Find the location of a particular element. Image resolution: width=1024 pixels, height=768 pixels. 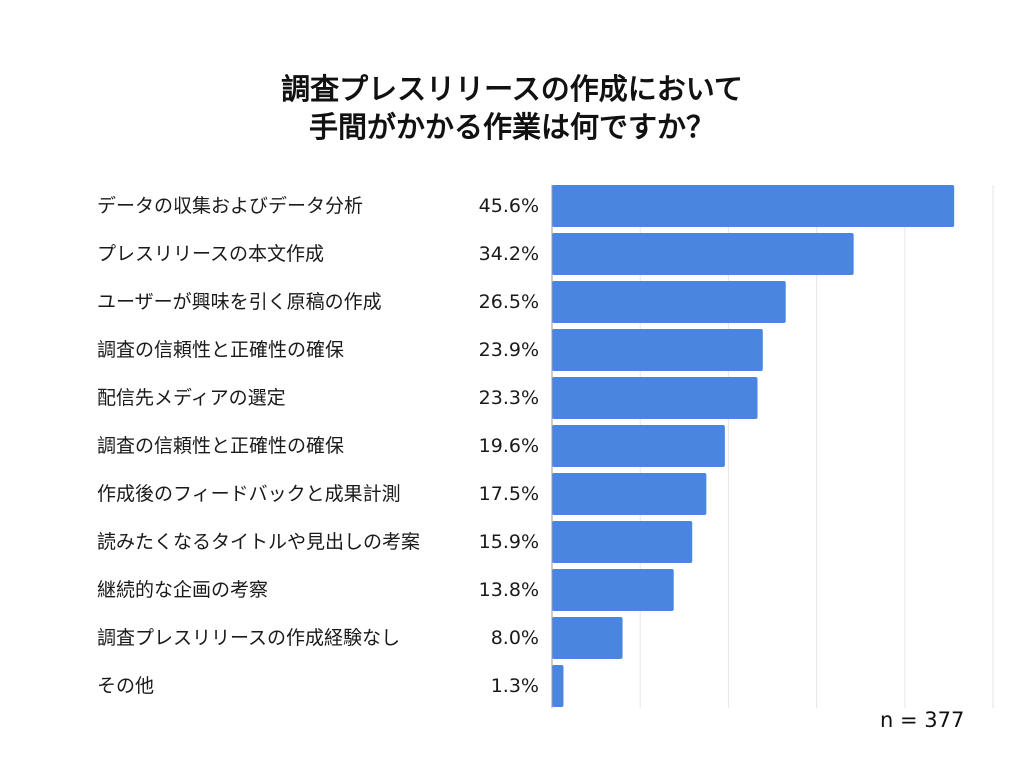

value-label-0: 45.6% is located at coordinates (509, 206).